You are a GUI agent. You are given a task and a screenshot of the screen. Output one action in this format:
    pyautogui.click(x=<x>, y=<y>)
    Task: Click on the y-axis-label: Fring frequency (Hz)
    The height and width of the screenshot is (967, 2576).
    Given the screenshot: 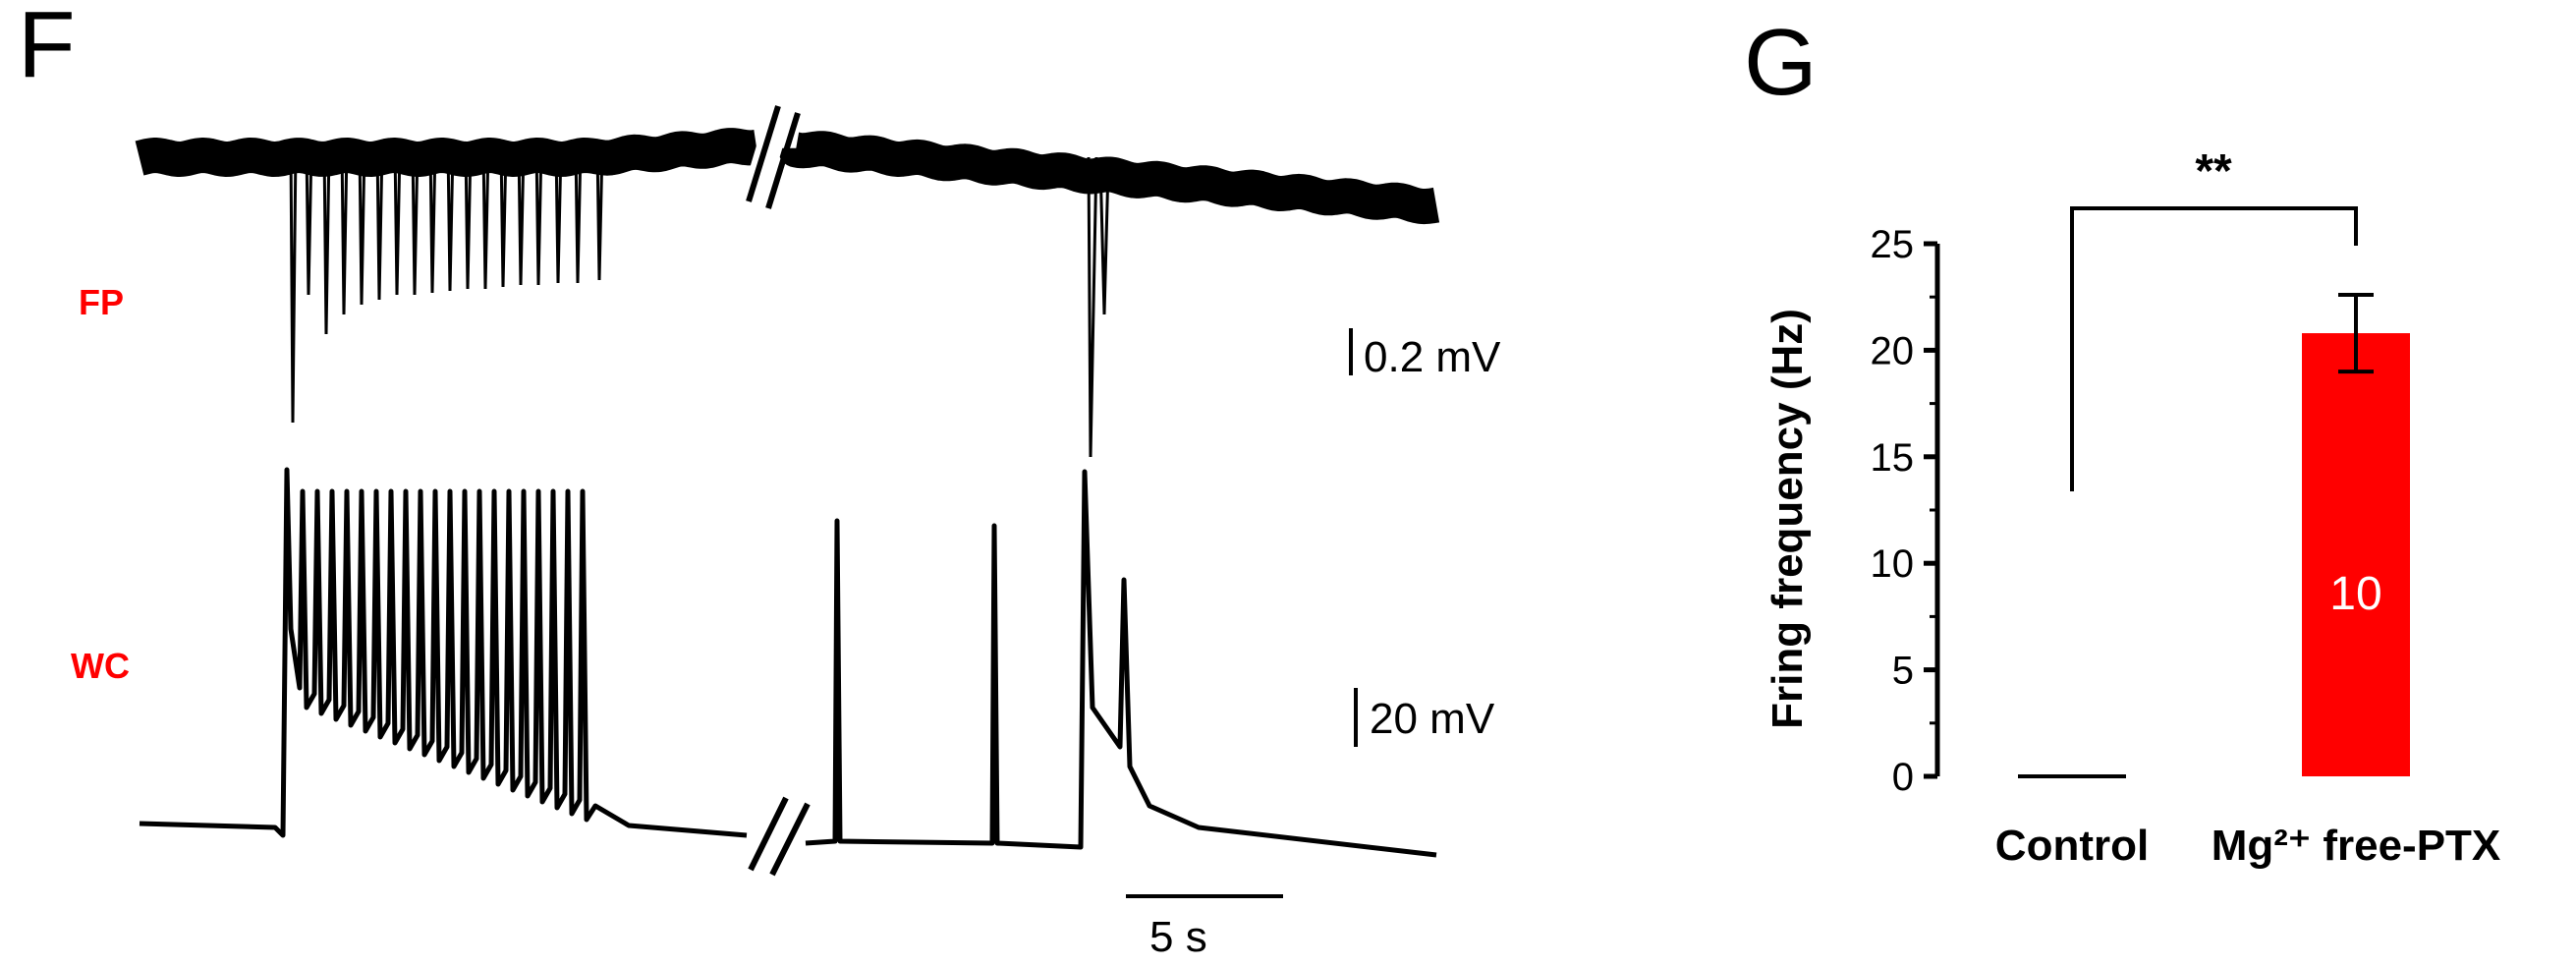 What is the action you would take?
    pyautogui.click(x=1788, y=519)
    